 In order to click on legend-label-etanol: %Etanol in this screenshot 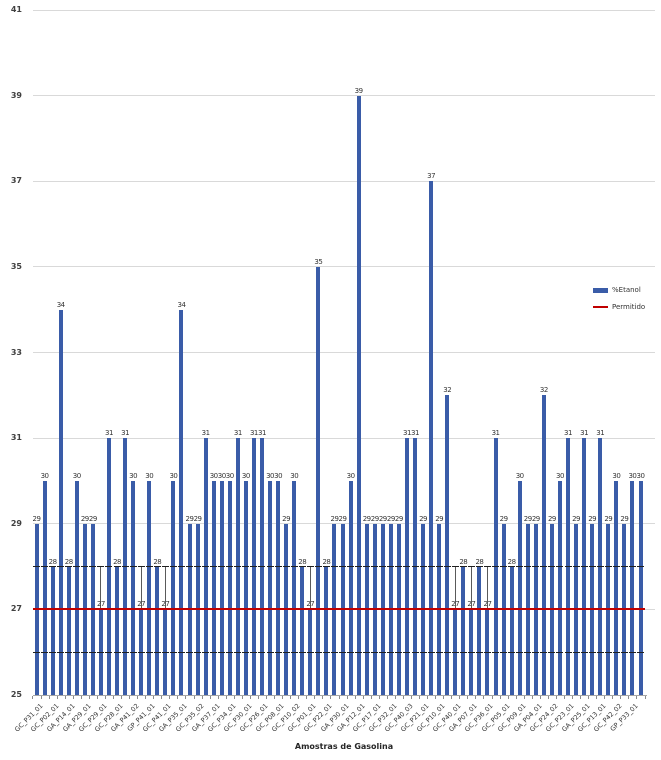, I will do `click(626, 290)`.